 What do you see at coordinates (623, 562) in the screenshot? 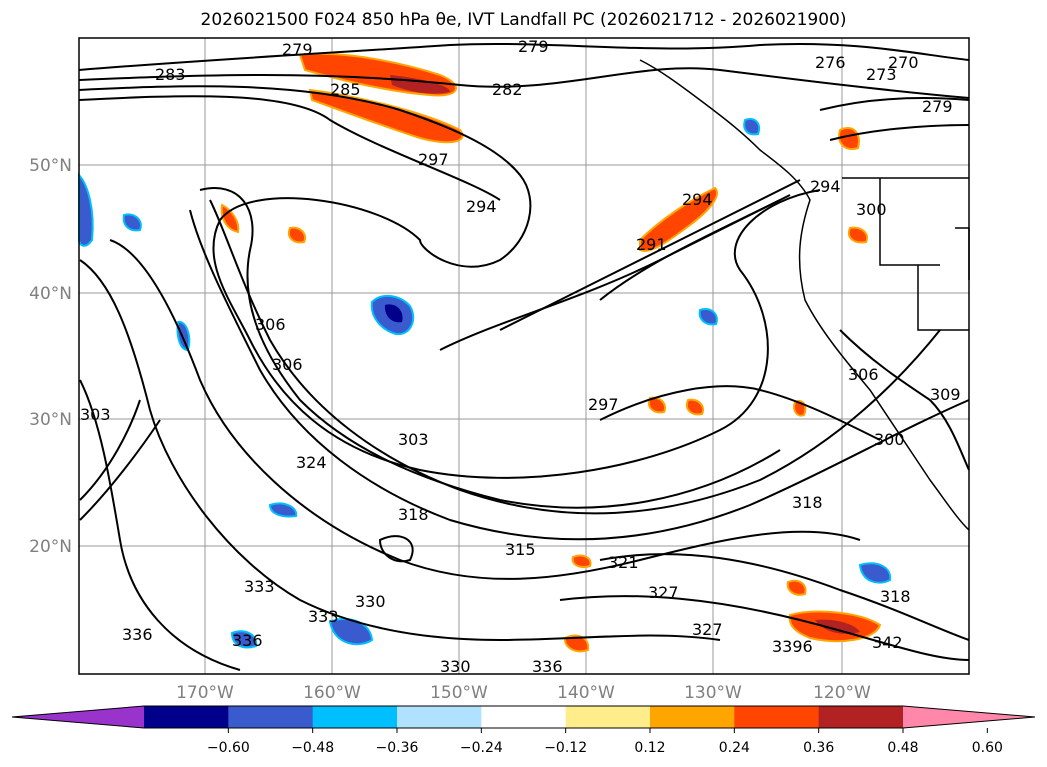
I see `contour-label: 321` at bounding box center [623, 562].